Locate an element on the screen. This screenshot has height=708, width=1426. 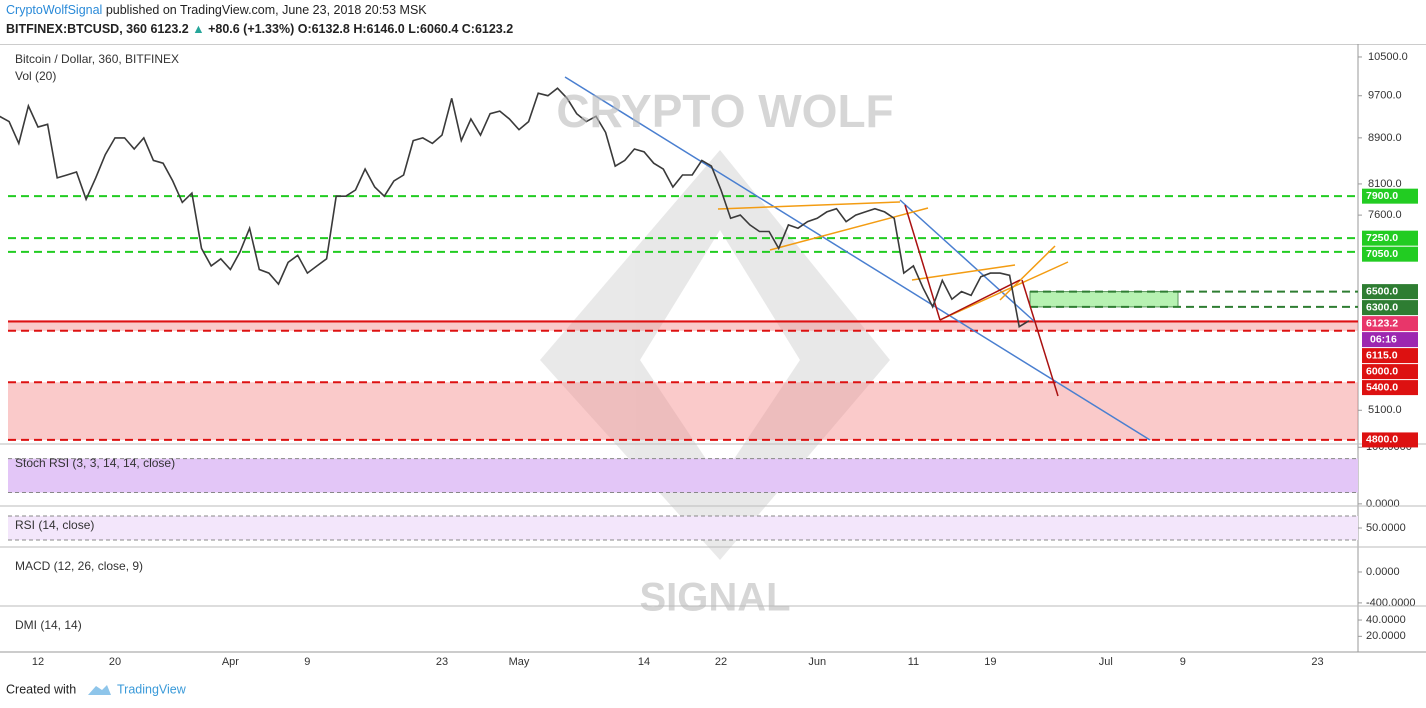
volume-title: Vol (20) is located at coordinates (35, 76).